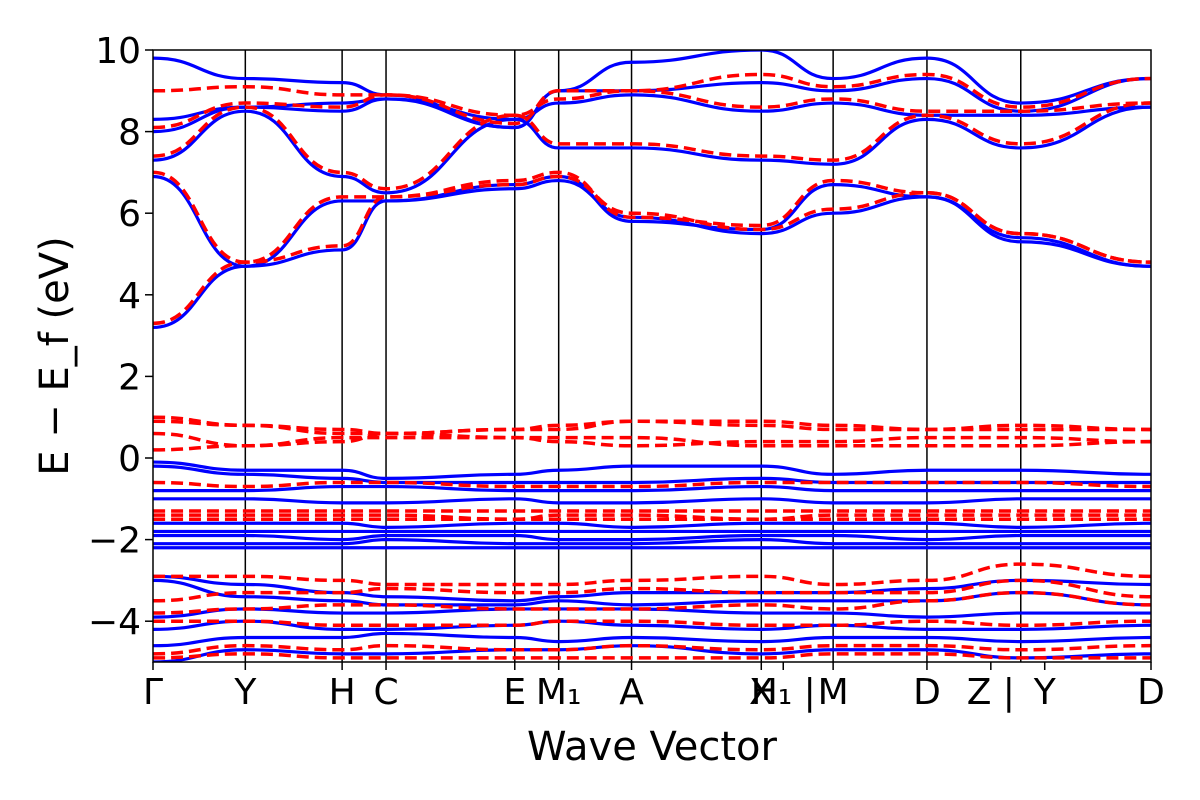  Describe the element at coordinates (120, 337) in the screenshot. I see `y-axis-ticks: 10 8 6 4 2 0 −2 −4` at that location.